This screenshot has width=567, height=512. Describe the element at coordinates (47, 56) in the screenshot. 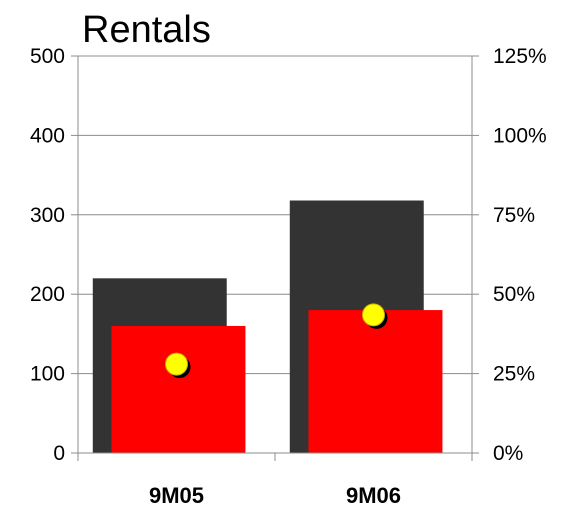

I see `left-tick-label: 500` at that location.